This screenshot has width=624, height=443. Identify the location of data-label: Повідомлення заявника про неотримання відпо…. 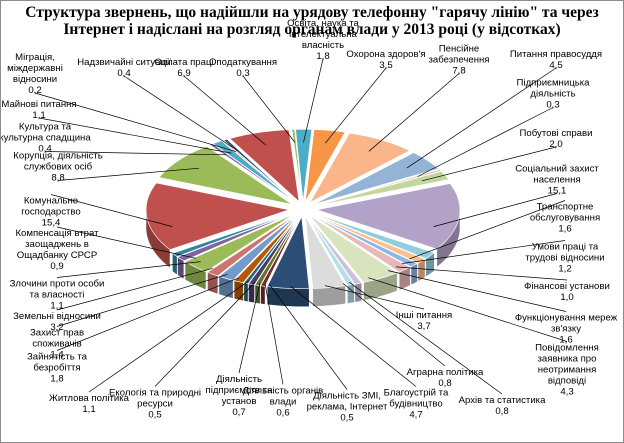
(567, 370).